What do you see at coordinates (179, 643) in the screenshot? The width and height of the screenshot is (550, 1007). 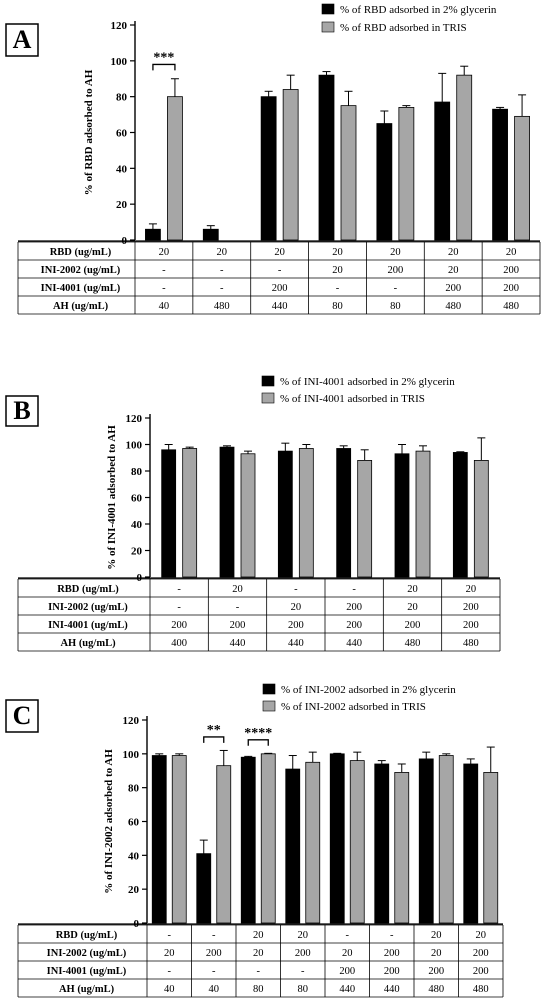 I see `table-cell: 400` at bounding box center [179, 643].